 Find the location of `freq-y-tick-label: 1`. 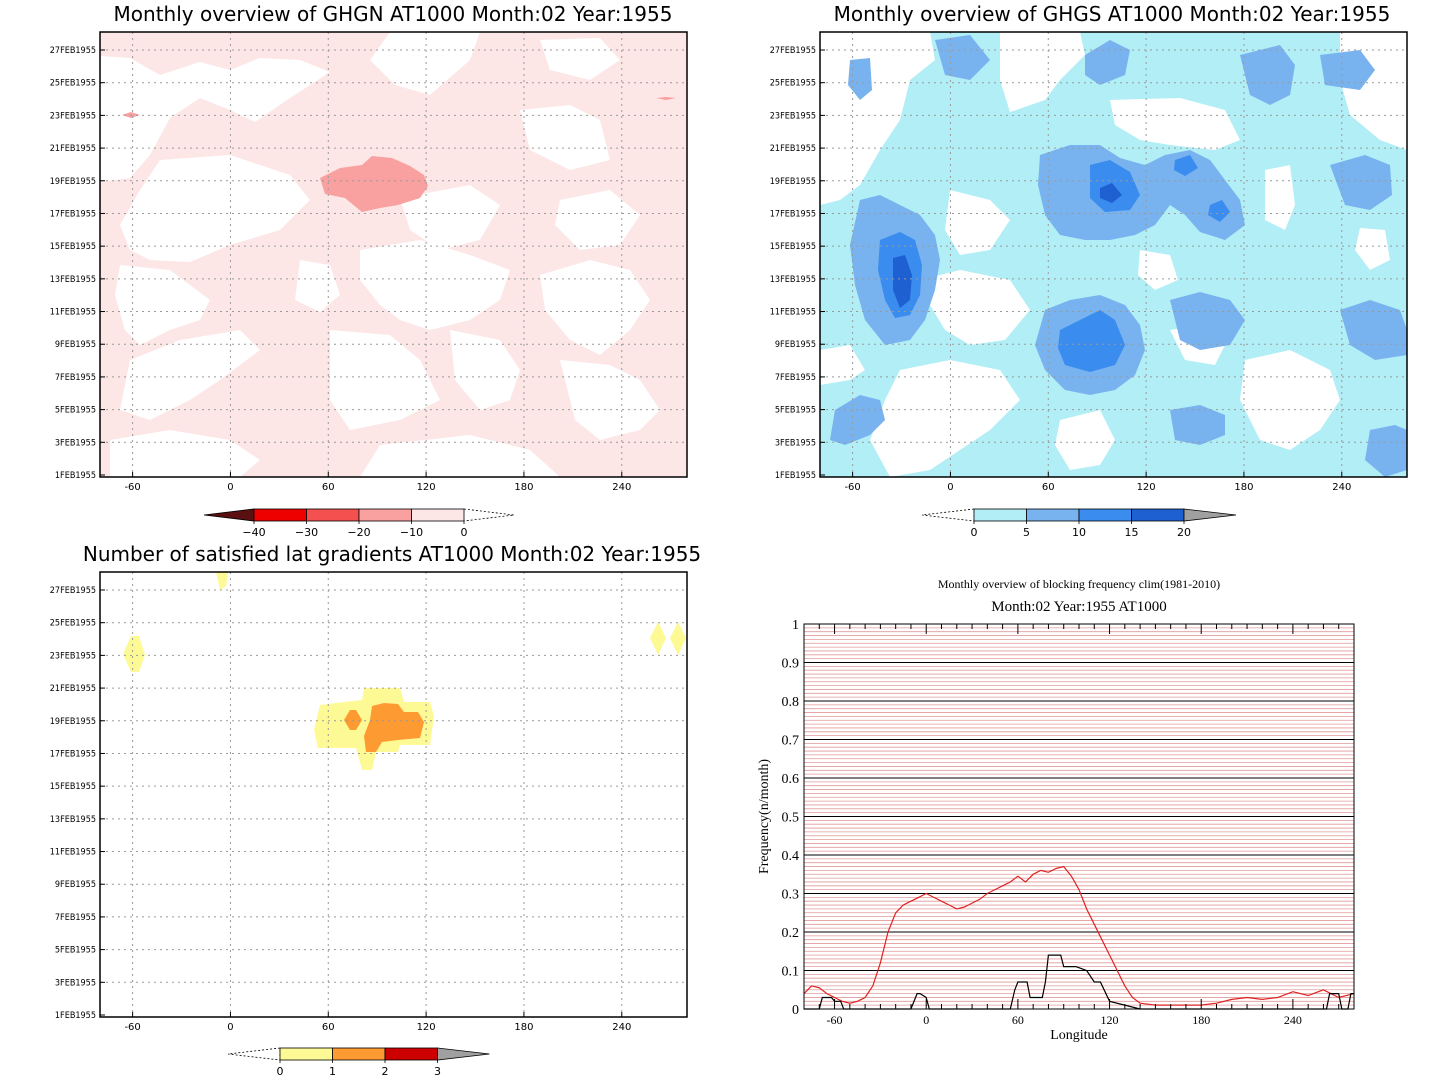

freq-y-tick-label: 1 is located at coordinates (795, 625).